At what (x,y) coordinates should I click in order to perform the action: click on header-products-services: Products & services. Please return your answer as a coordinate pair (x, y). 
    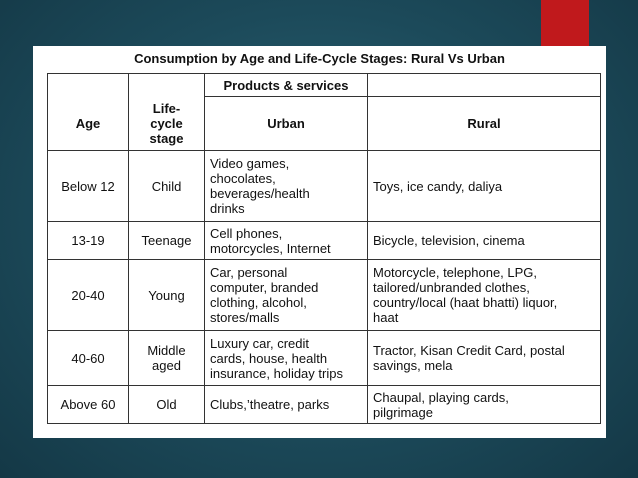
    Looking at the image, I should click on (286, 85).